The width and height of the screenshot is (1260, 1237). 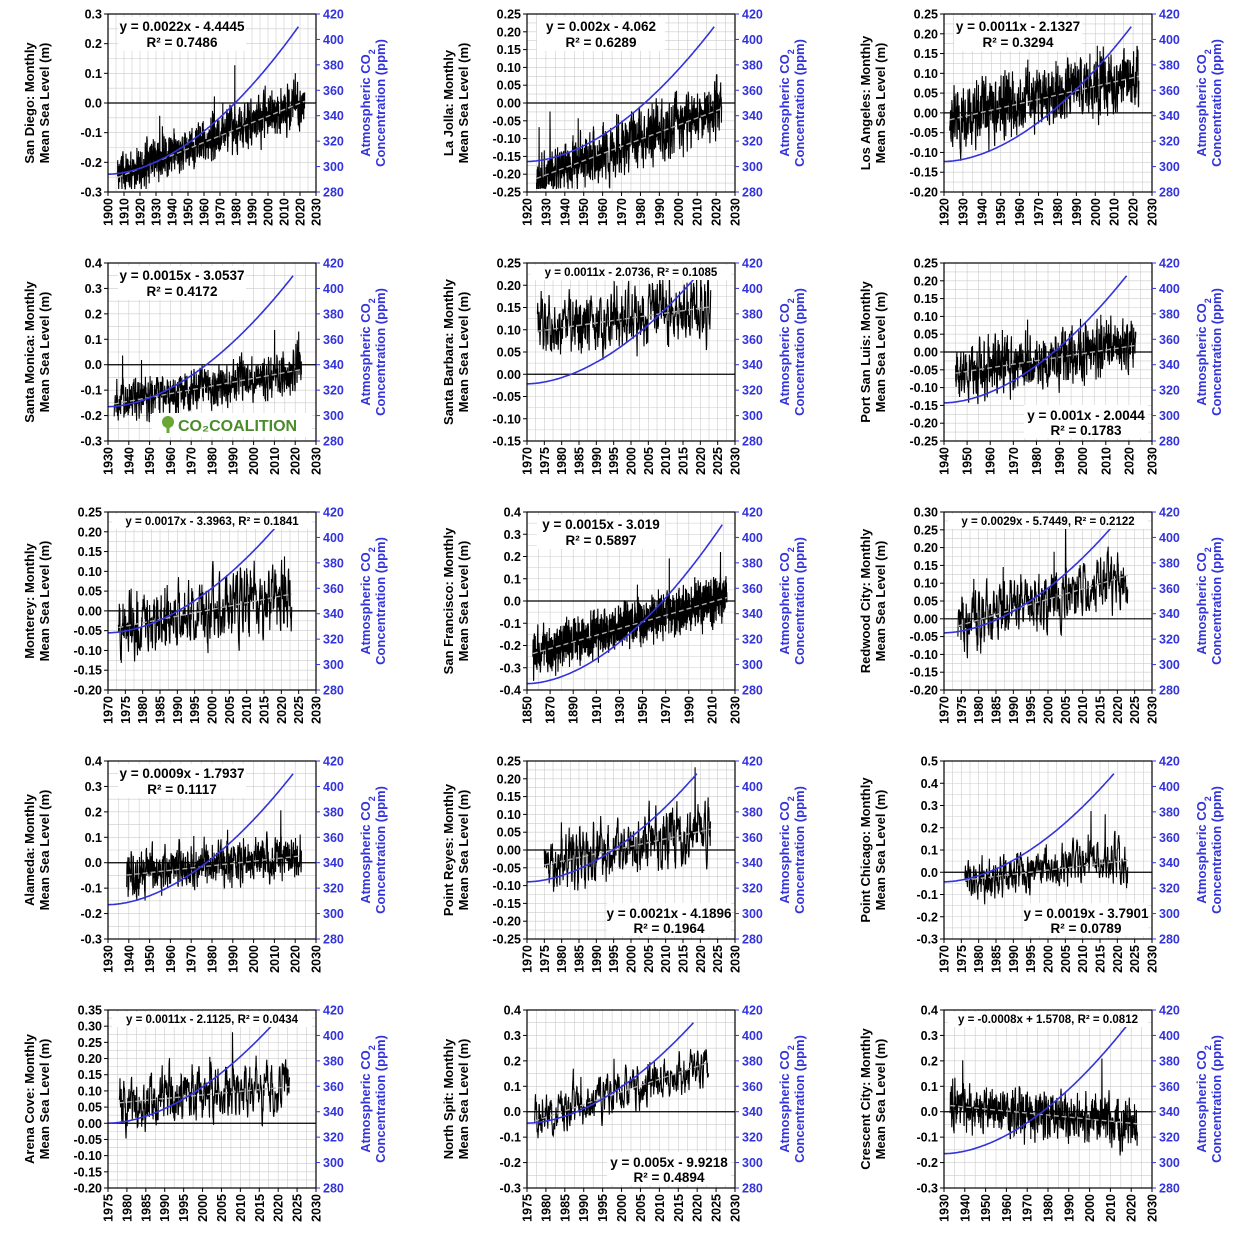 What do you see at coordinates (507, 940) in the screenshot?
I see `y-tick-label: -0.25` at bounding box center [507, 940].